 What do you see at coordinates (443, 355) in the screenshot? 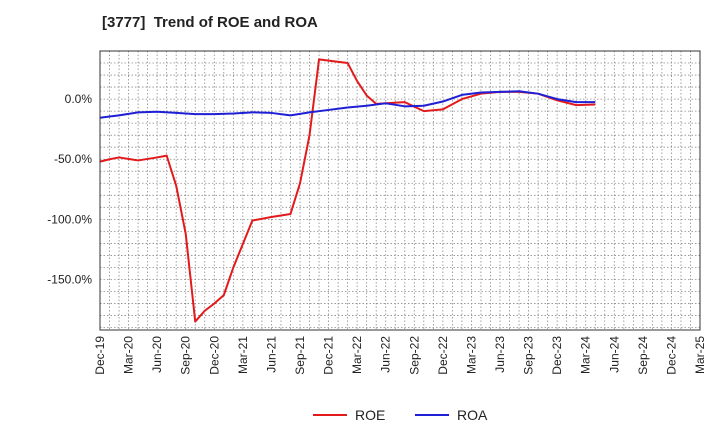
I see `x-tick-label: Dec-22` at bounding box center [443, 355].